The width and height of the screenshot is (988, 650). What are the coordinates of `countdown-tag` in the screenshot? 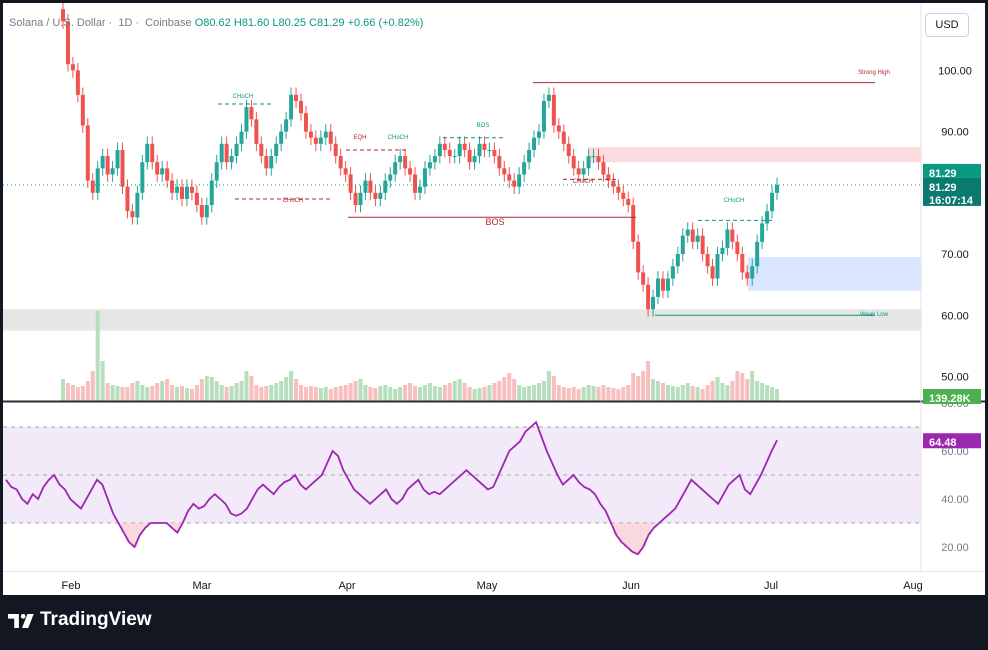 It's located at (952, 191).